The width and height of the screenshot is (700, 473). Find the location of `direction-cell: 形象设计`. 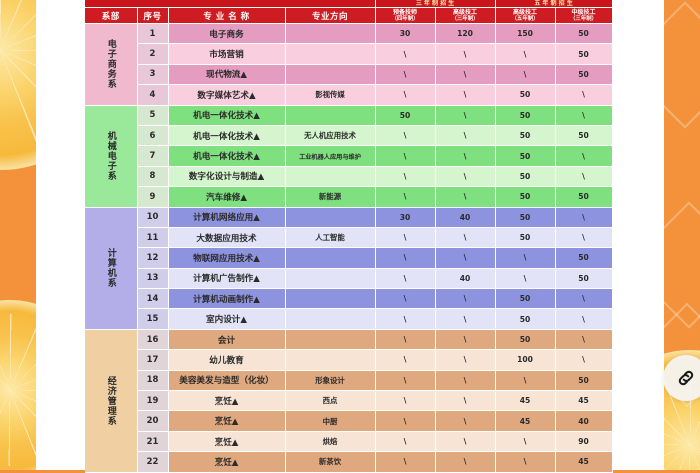

direction-cell: 形象设计 is located at coordinates (330, 380).